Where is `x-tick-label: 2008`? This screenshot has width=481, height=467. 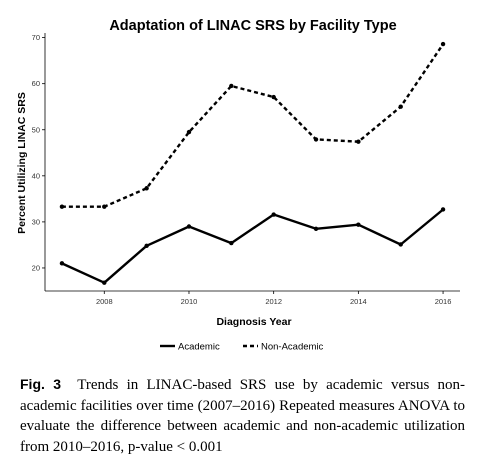 x-tick-label: 2008 is located at coordinates (104, 301).